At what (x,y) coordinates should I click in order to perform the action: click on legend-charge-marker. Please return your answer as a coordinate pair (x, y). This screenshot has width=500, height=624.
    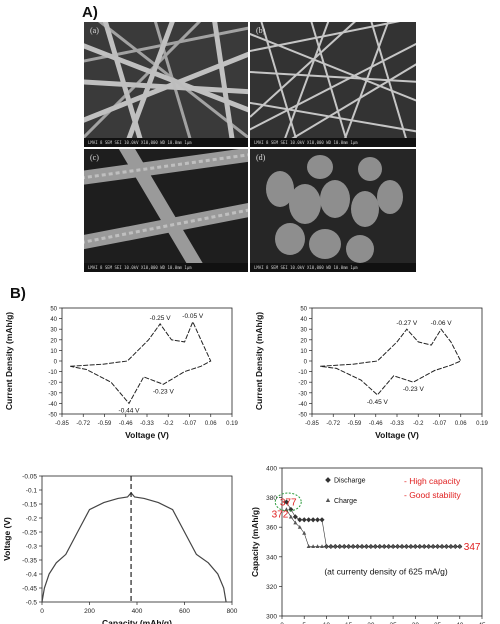
    Looking at the image, I should click on (328, 500).